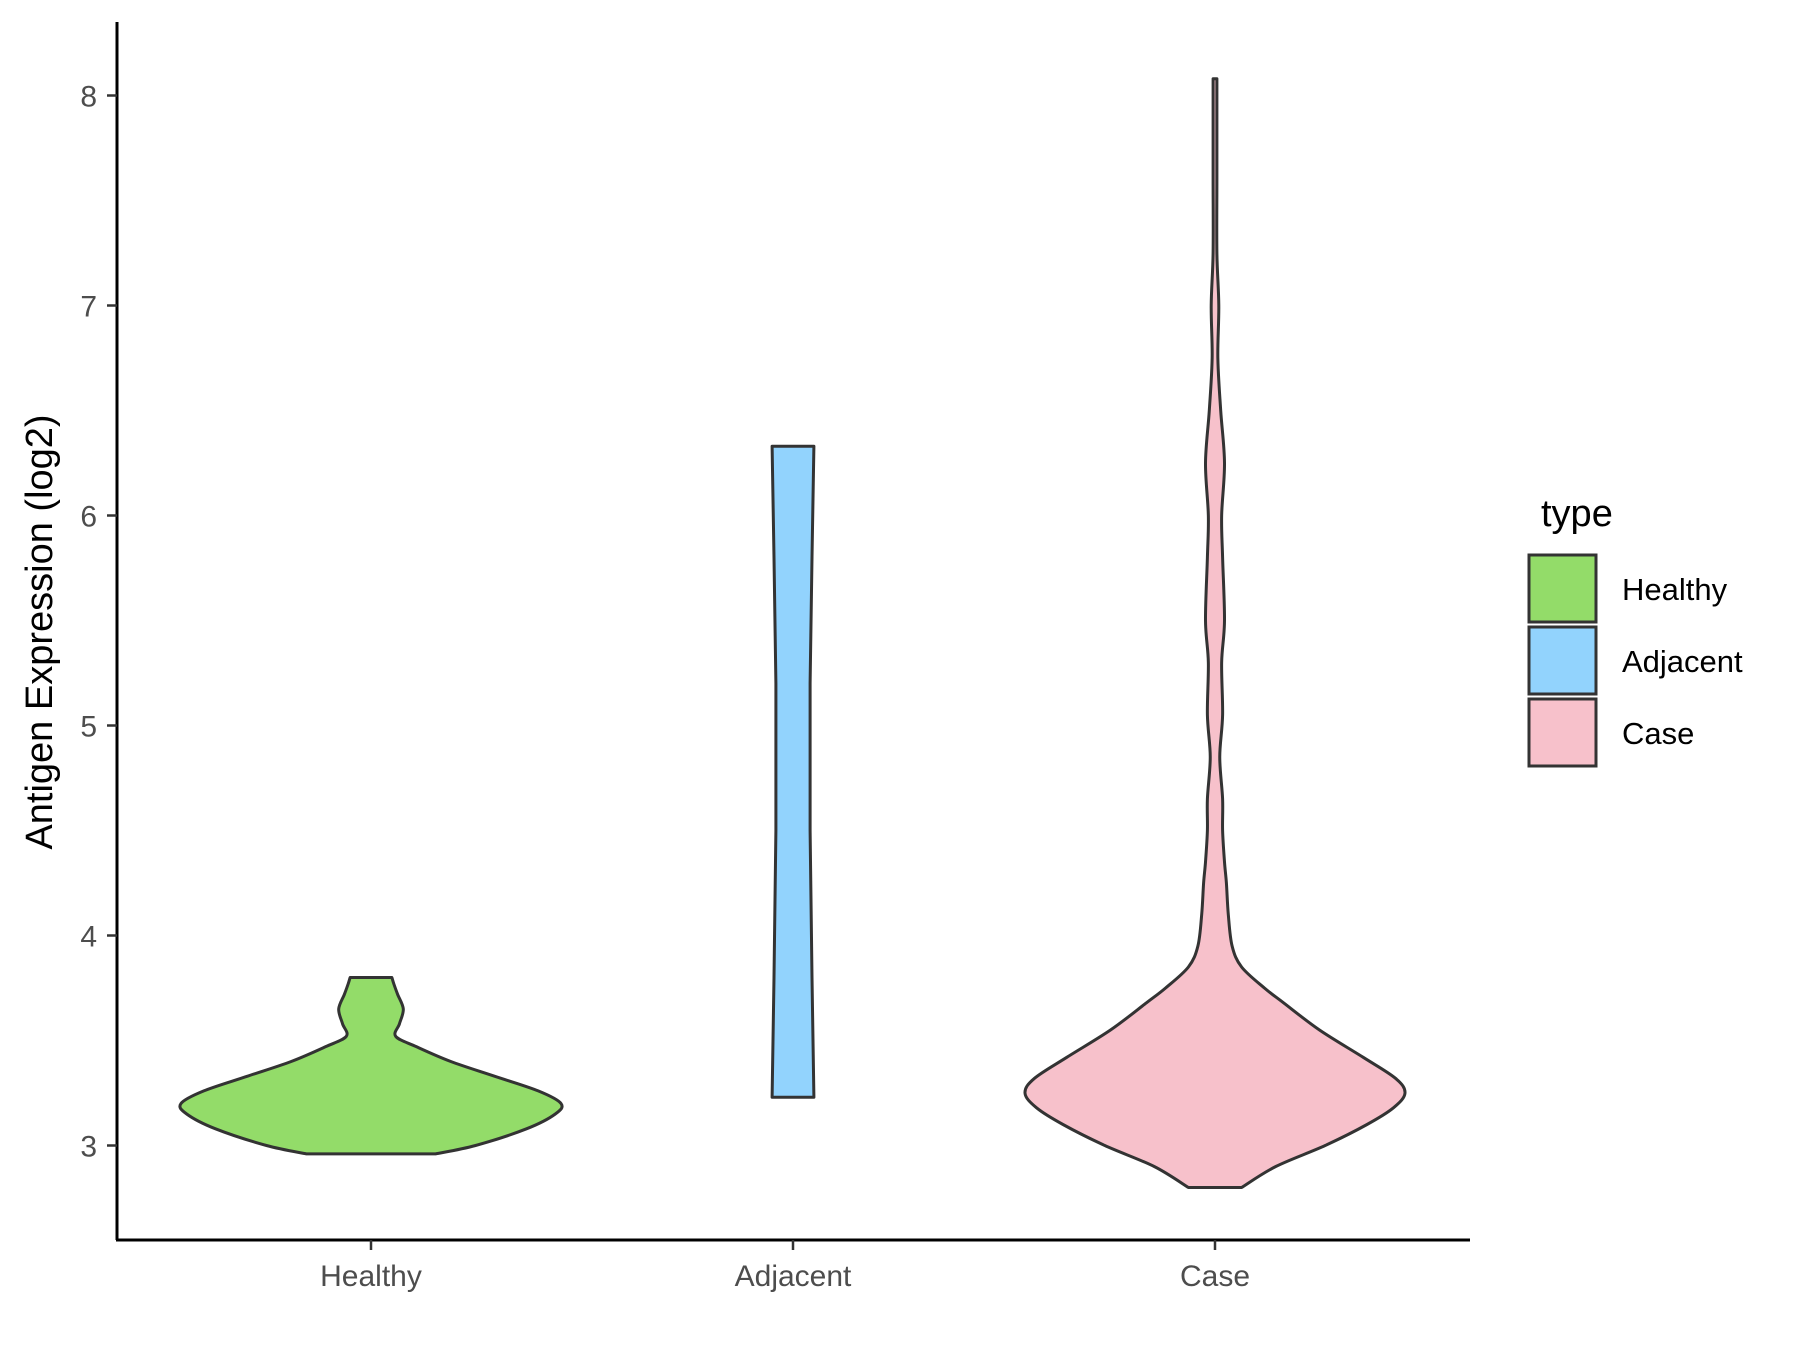 The height and width of the screenshot is (1350, 1800). I want to click on violin-healthy, so click(371, 1066).